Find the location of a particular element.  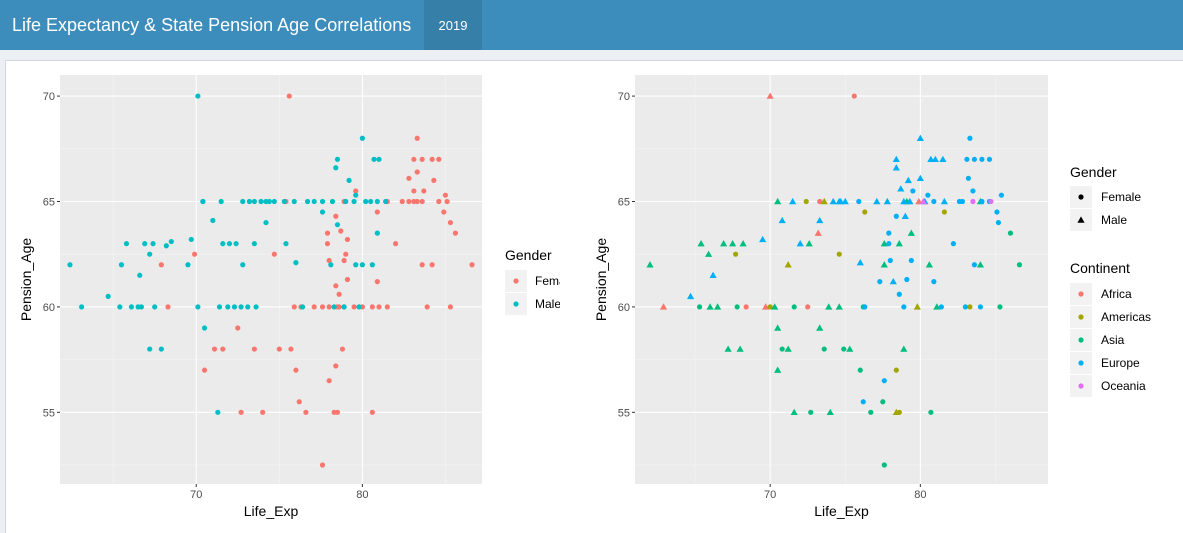

legend-label: Female is located at coordinates (547, 281).